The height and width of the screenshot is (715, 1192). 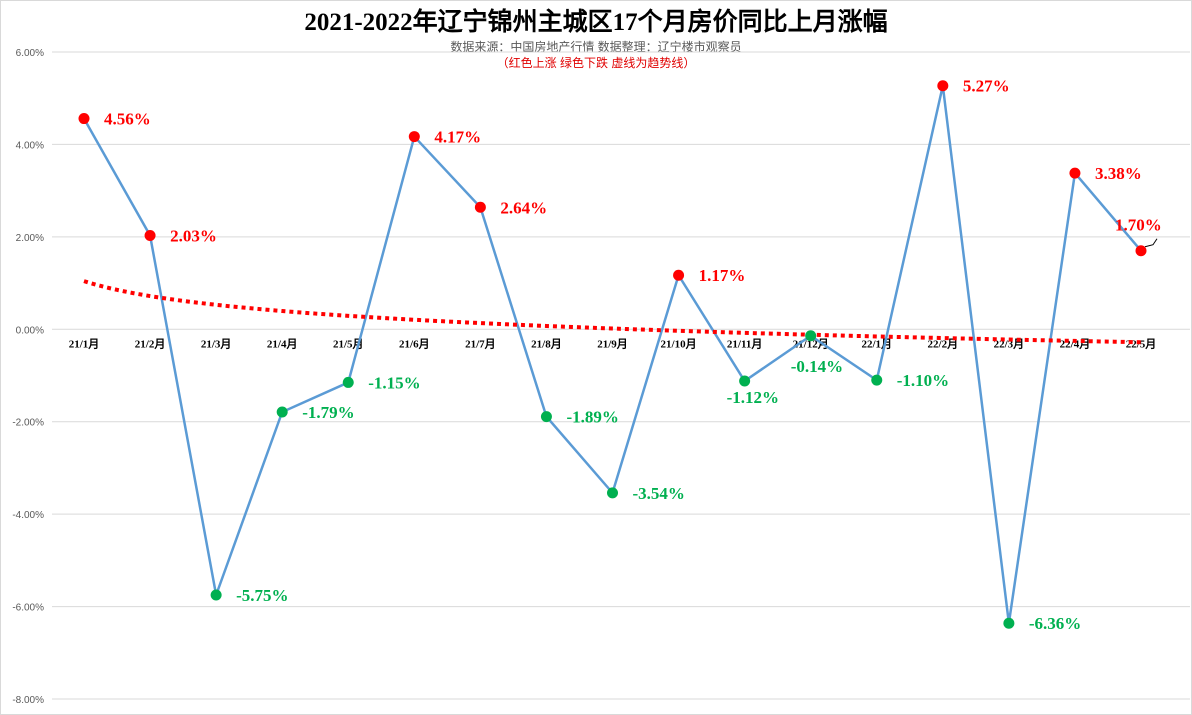 I want to click on data-label: 4.56%, so click(x=127, y=119).